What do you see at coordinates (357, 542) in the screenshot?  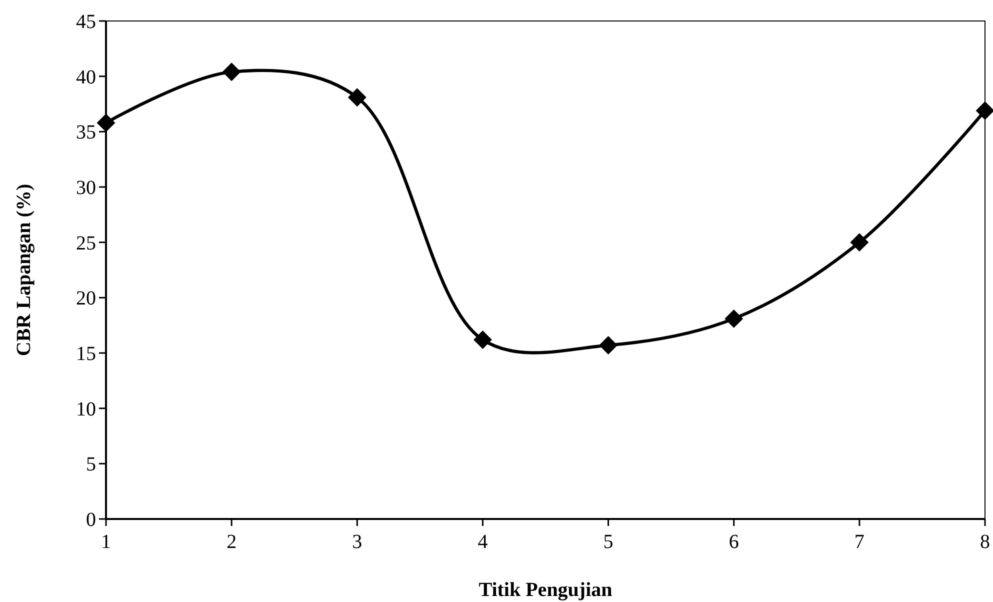 I see `x-tick-label: 3` at bounding box center [357, 542].